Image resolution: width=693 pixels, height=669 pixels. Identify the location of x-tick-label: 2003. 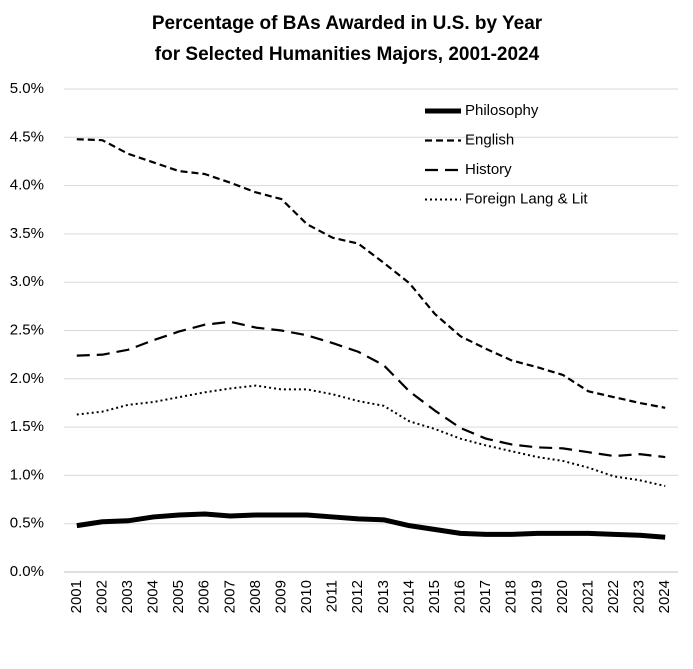
(127, 596).